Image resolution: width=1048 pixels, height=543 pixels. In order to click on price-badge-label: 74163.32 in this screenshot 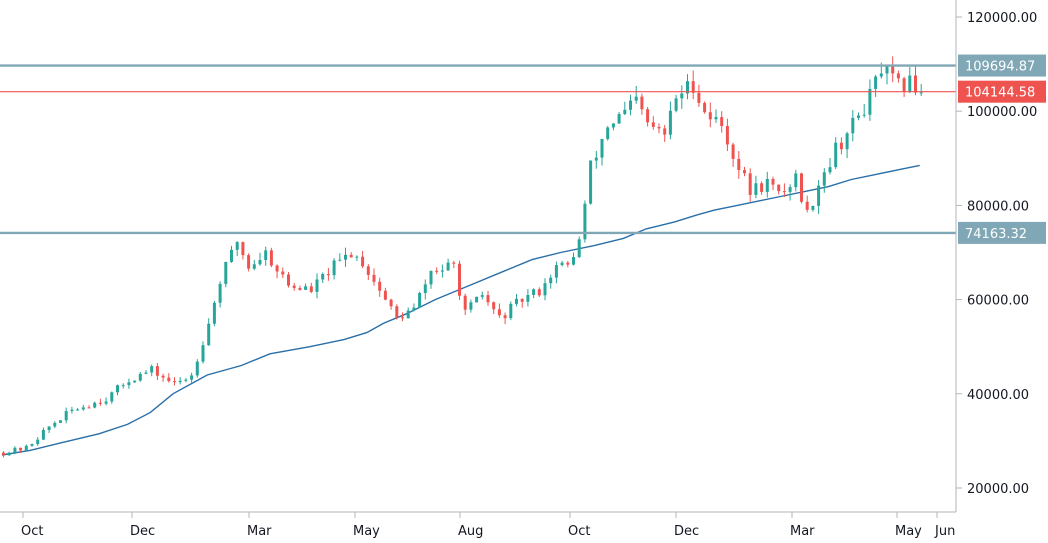, I will do `click(996, 234)`.